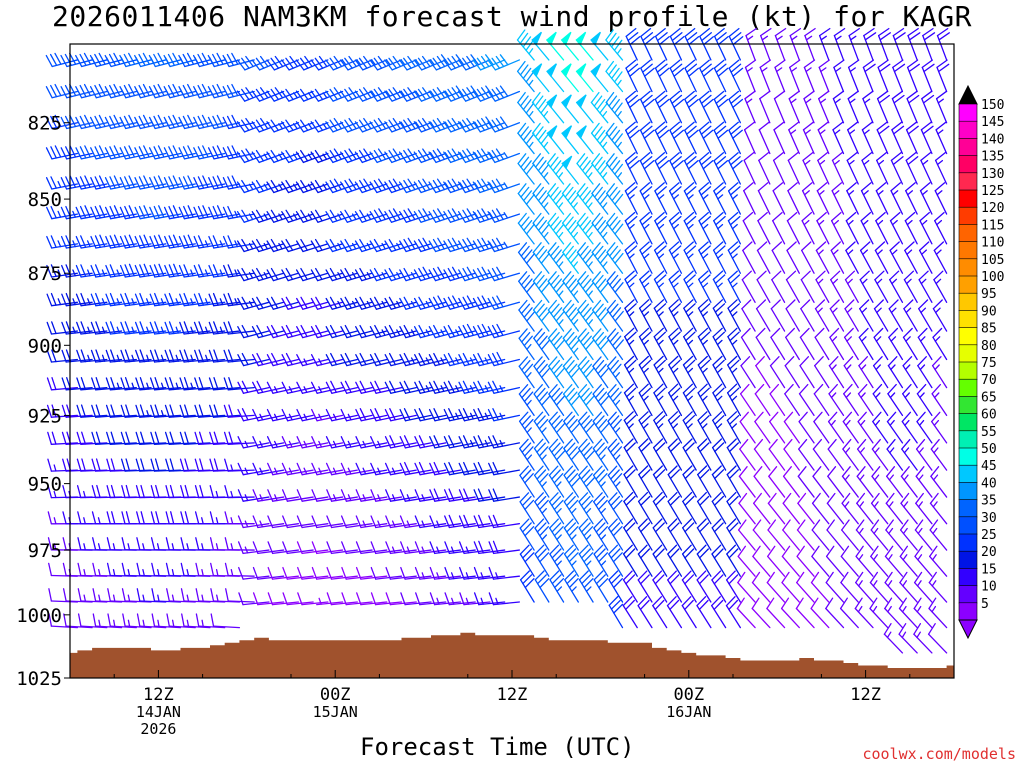  Describe the element at coordinates (939, 754) in the screenshot. I see `credit-label: coolwx.com/models` at that location.